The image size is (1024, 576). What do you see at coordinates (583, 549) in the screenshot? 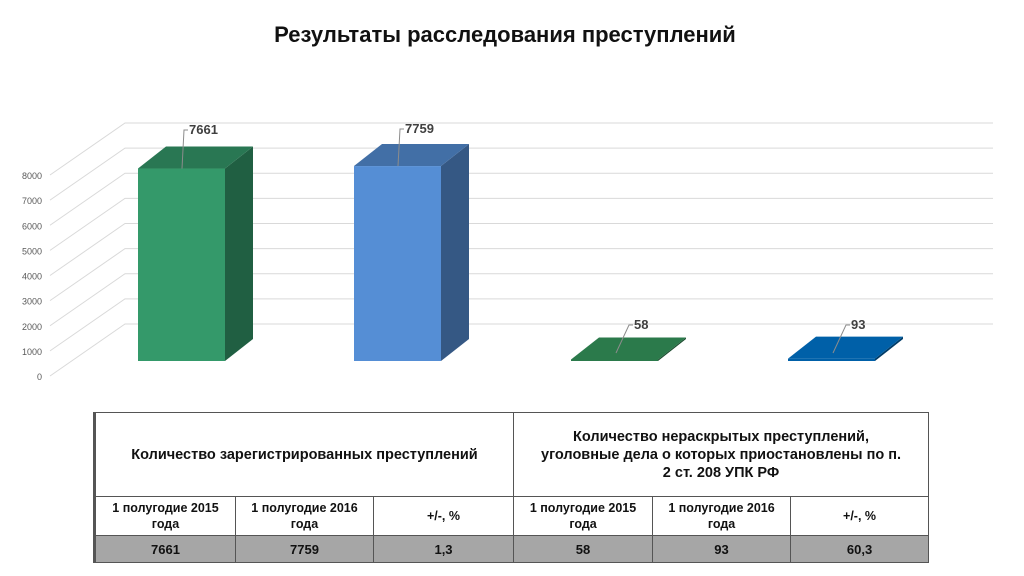
I see `value-unsolved-2015: 58` at bounding box center [583, 549].